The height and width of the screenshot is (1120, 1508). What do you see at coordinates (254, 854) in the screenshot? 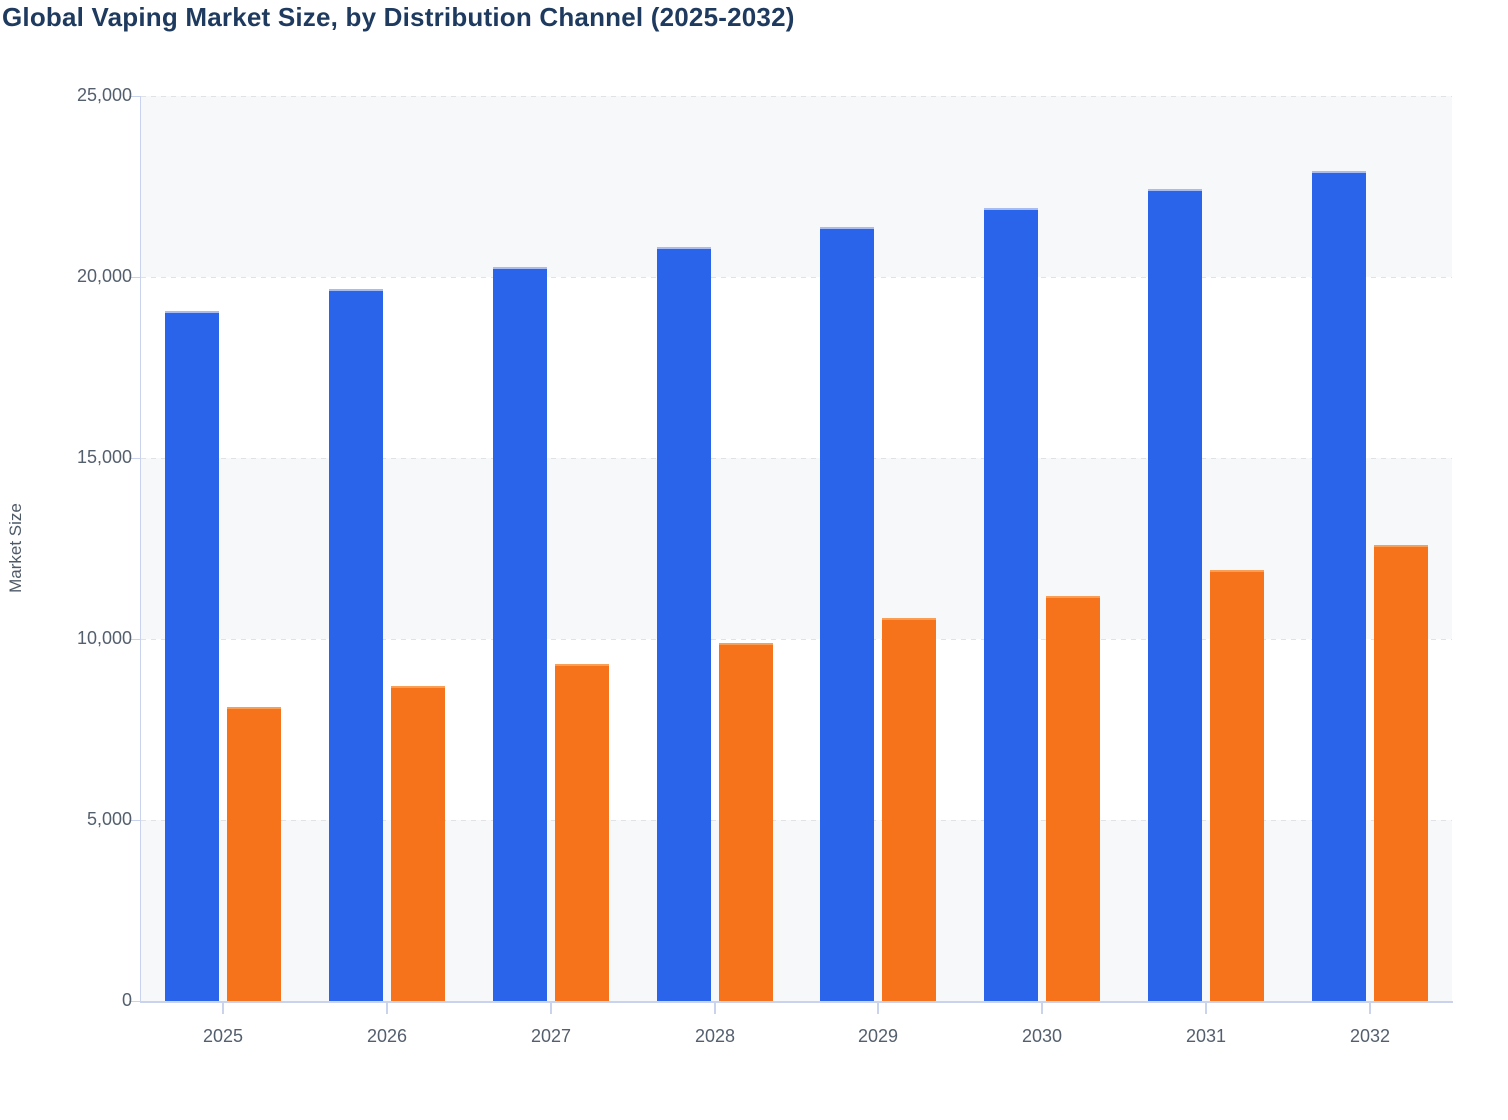
I see `bar-series-orange-2025` at bounding box center [254, 854].